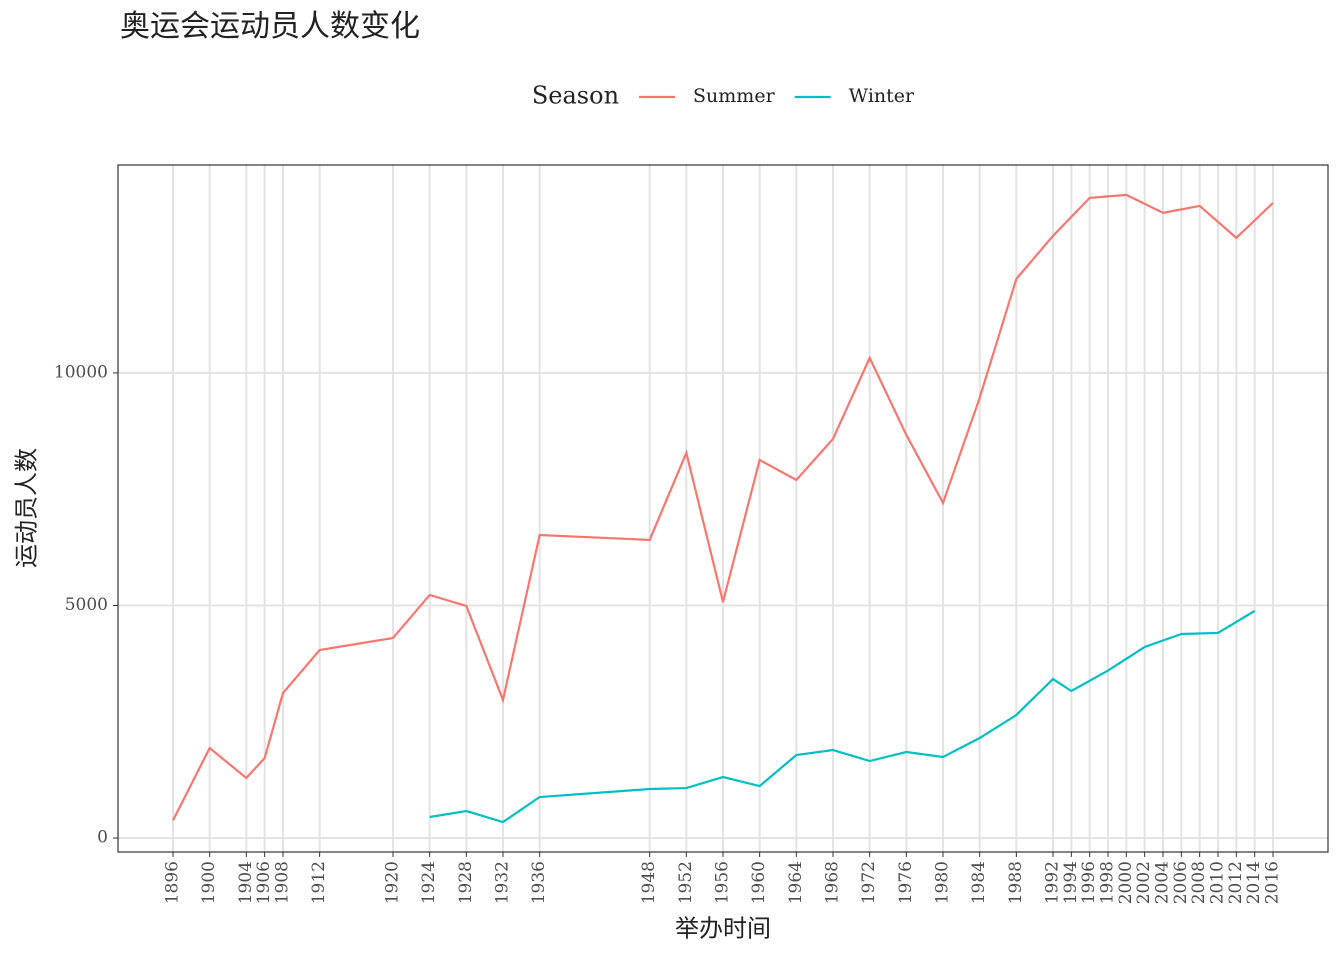 The height and width of the screenshot is (960, 1344). What do you see at coordinates (906, 882) in the screenshot?
I see `x-tick-label: 1976` at bounding box center [906, 882].